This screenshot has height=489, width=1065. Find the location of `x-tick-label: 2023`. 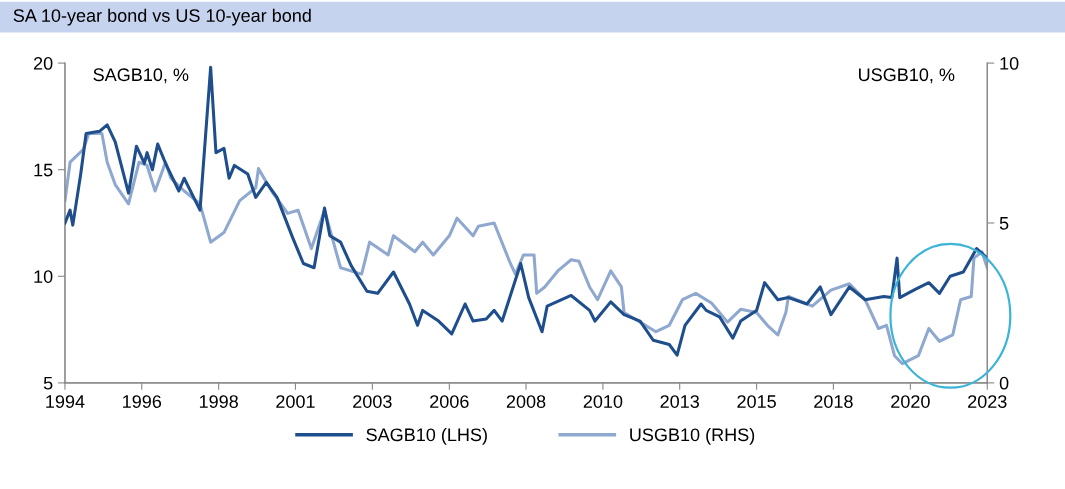

x-tick-label: 2023 is located at coordinates (987, 401).